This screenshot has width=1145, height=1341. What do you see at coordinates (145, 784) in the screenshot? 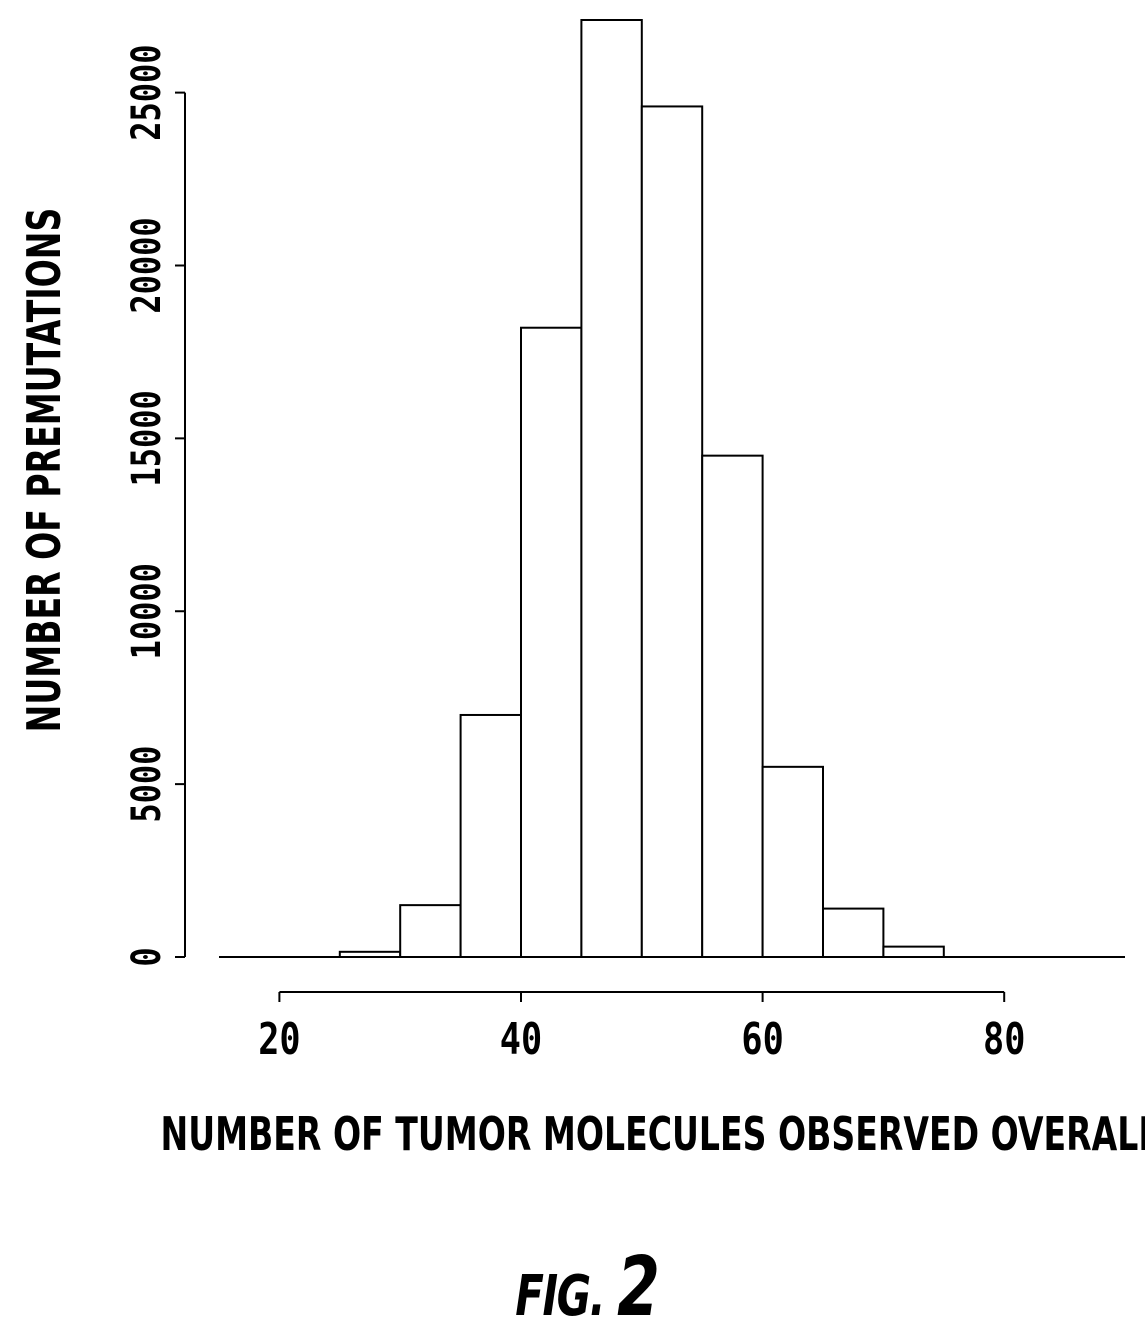
I see `y-tick-label: 5000` at bounding box center [145, 784].